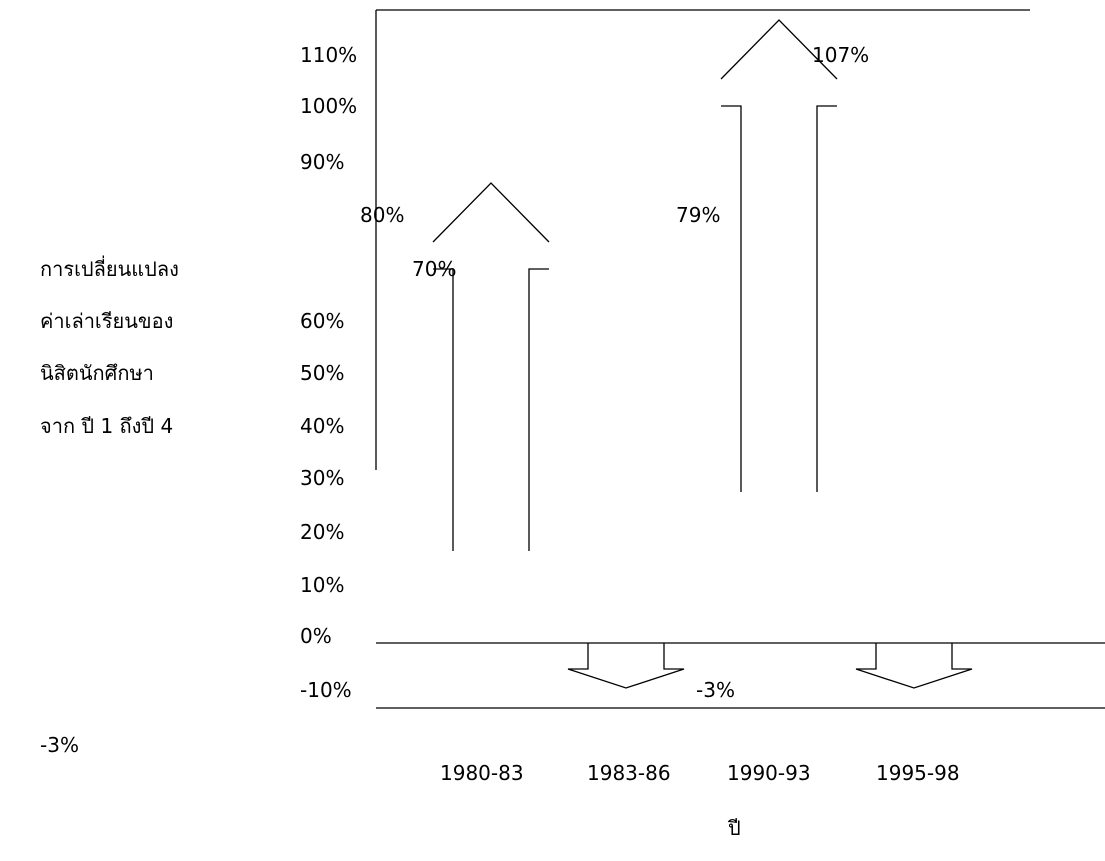 The width and height of the screenshot is (1105, 861). Describe the element at coordinates (322, 162) in the screenshot. I see `y-tick-label: 90%` at that location.